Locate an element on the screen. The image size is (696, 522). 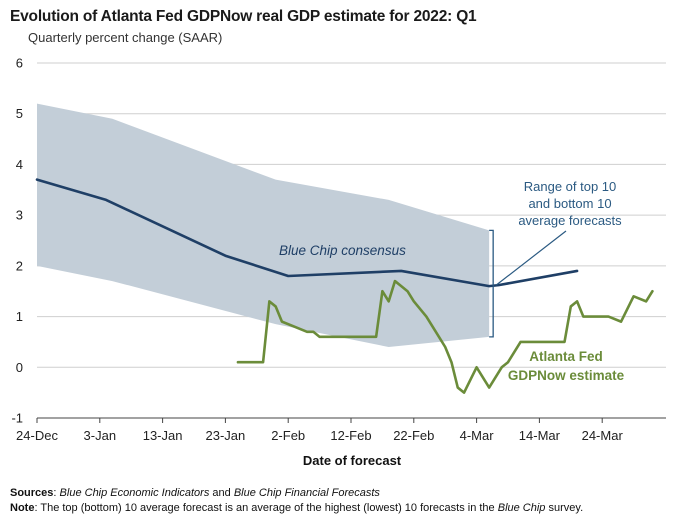
y-tick-label: 2 is located at coordinates (19, 265).